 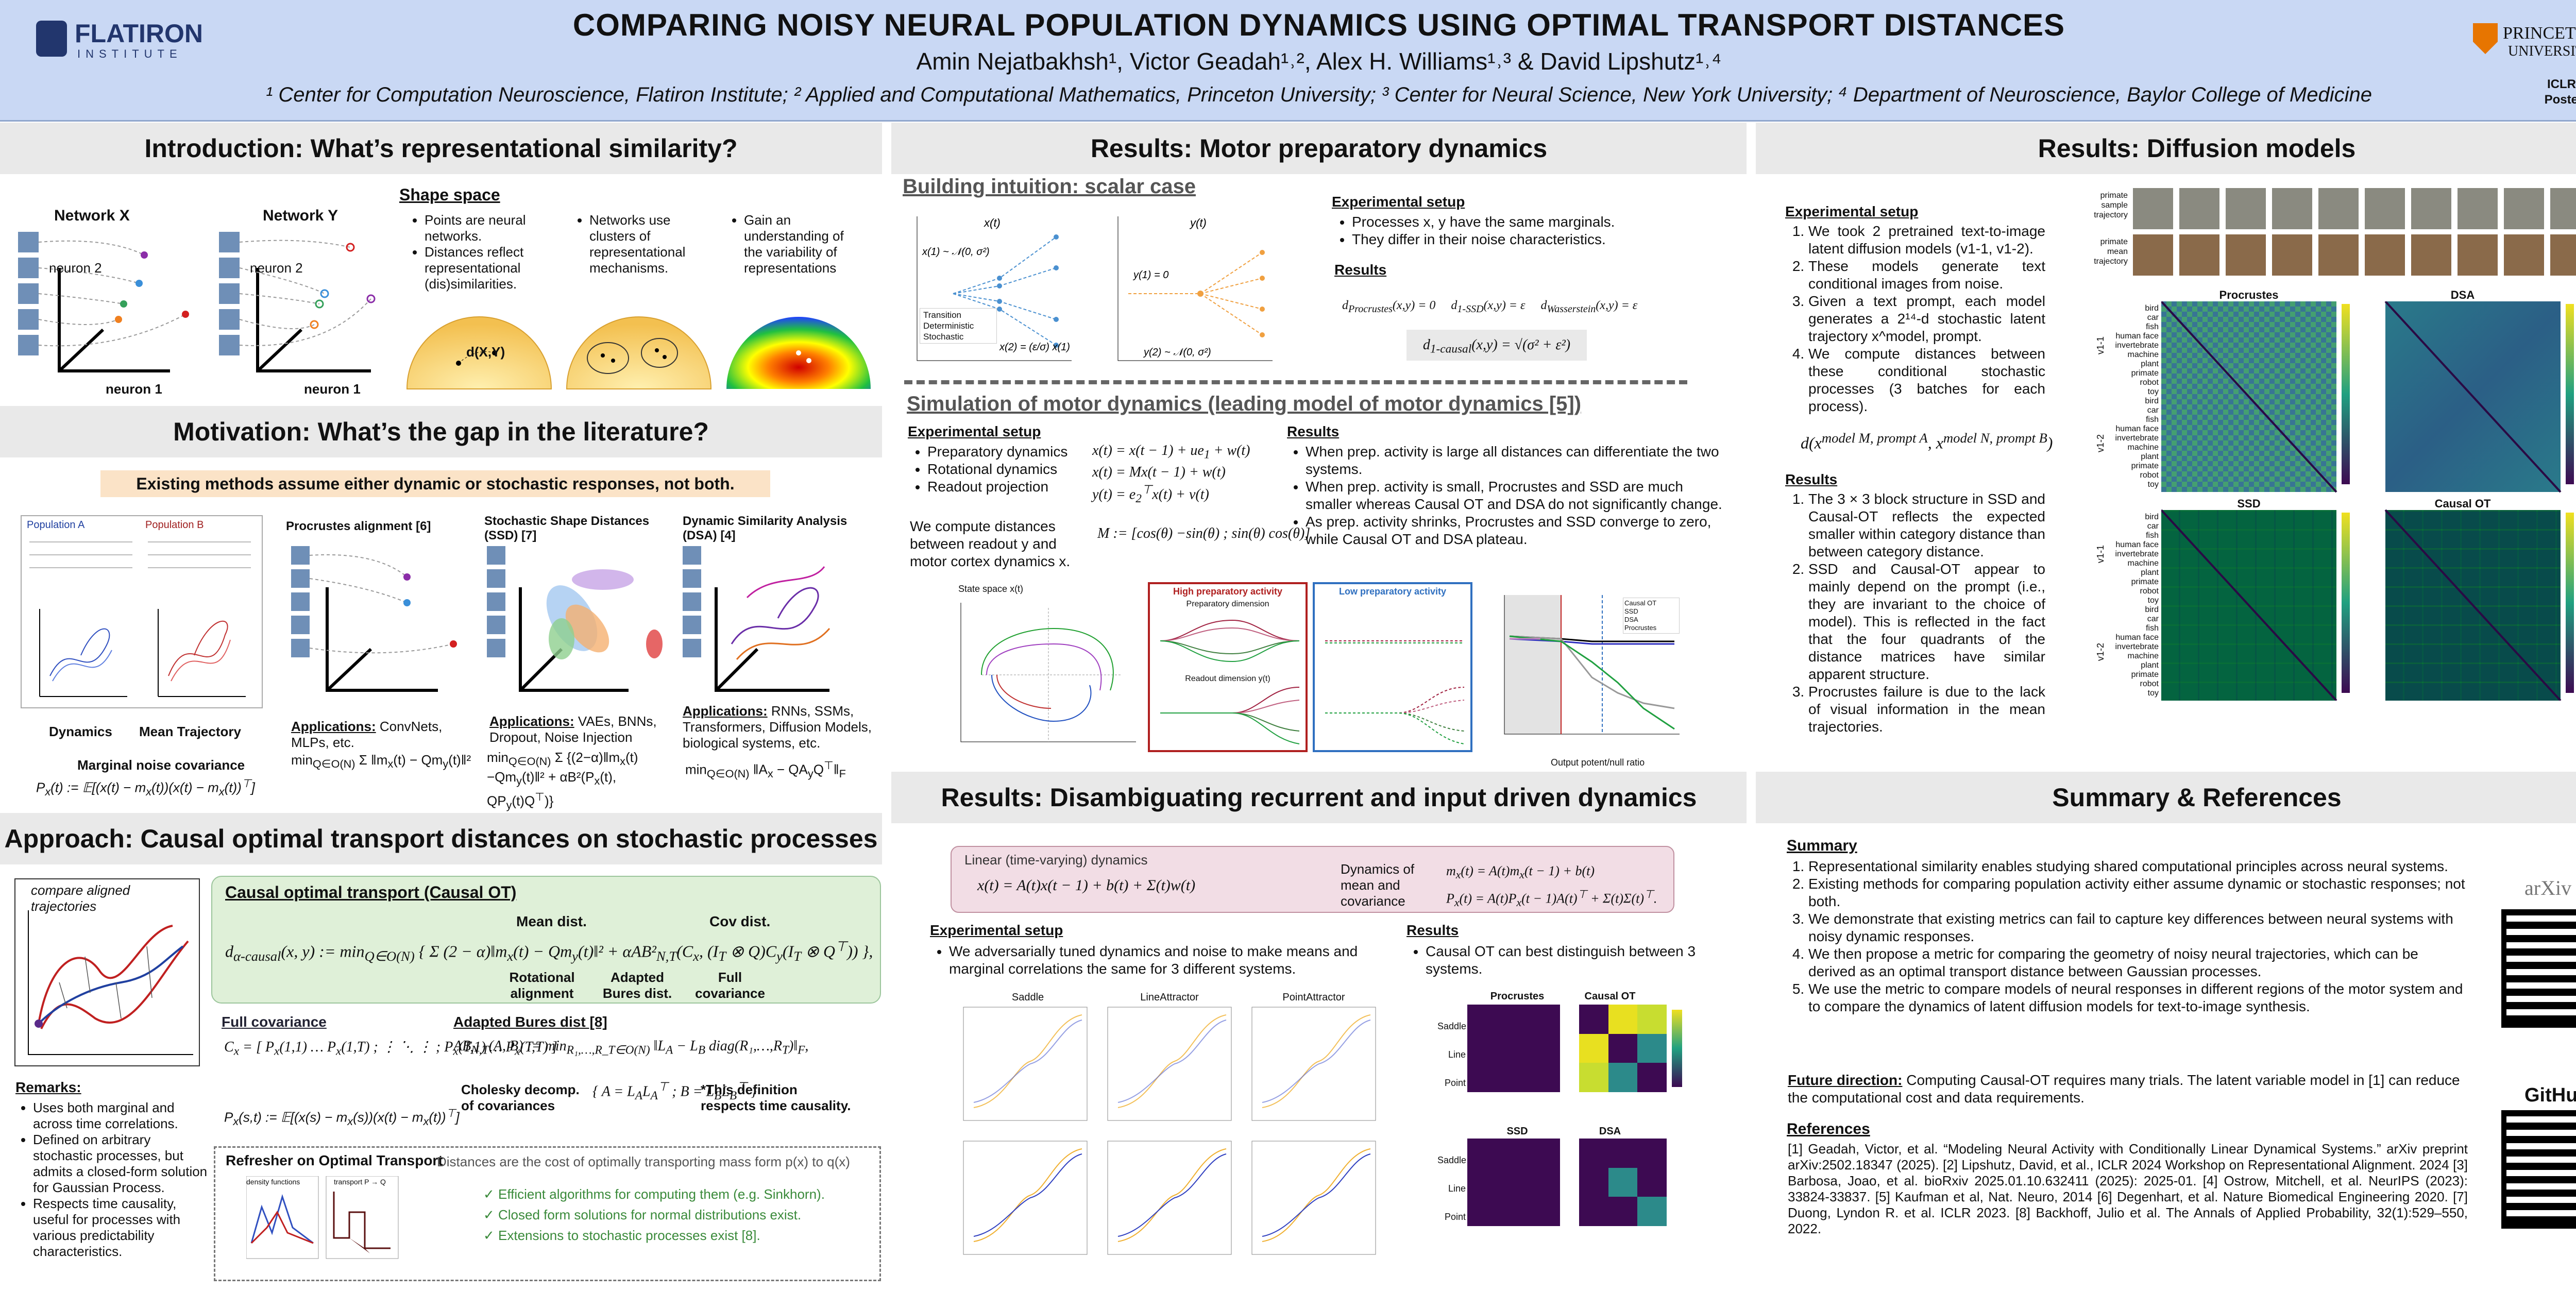 I want to click on compare-label: compare aligned trajectories, so click(x=80, y=898).